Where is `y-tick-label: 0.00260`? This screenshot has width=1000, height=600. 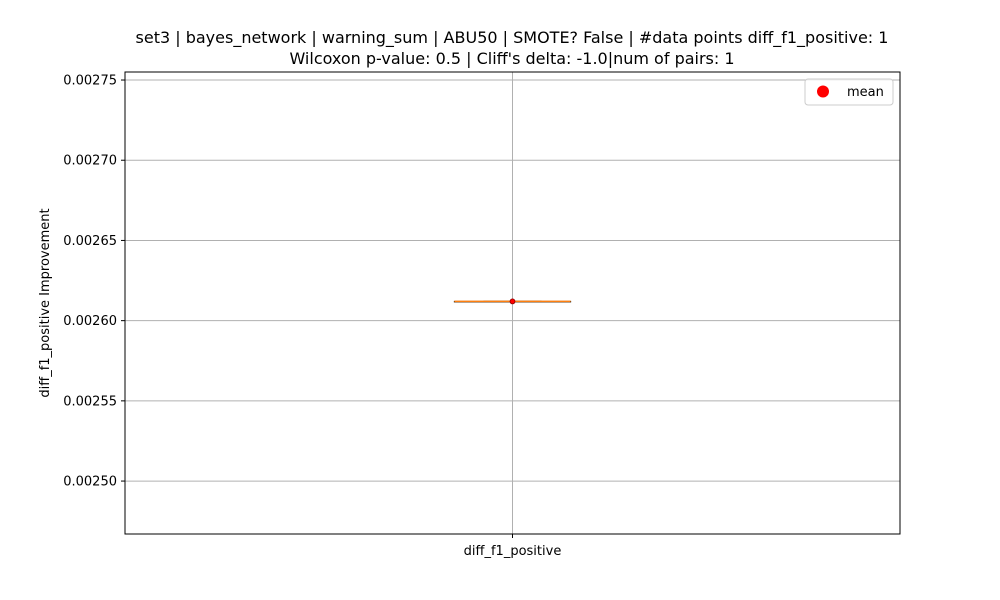 y-tick-label: 0.00260 is located at coordinates (90, 321).